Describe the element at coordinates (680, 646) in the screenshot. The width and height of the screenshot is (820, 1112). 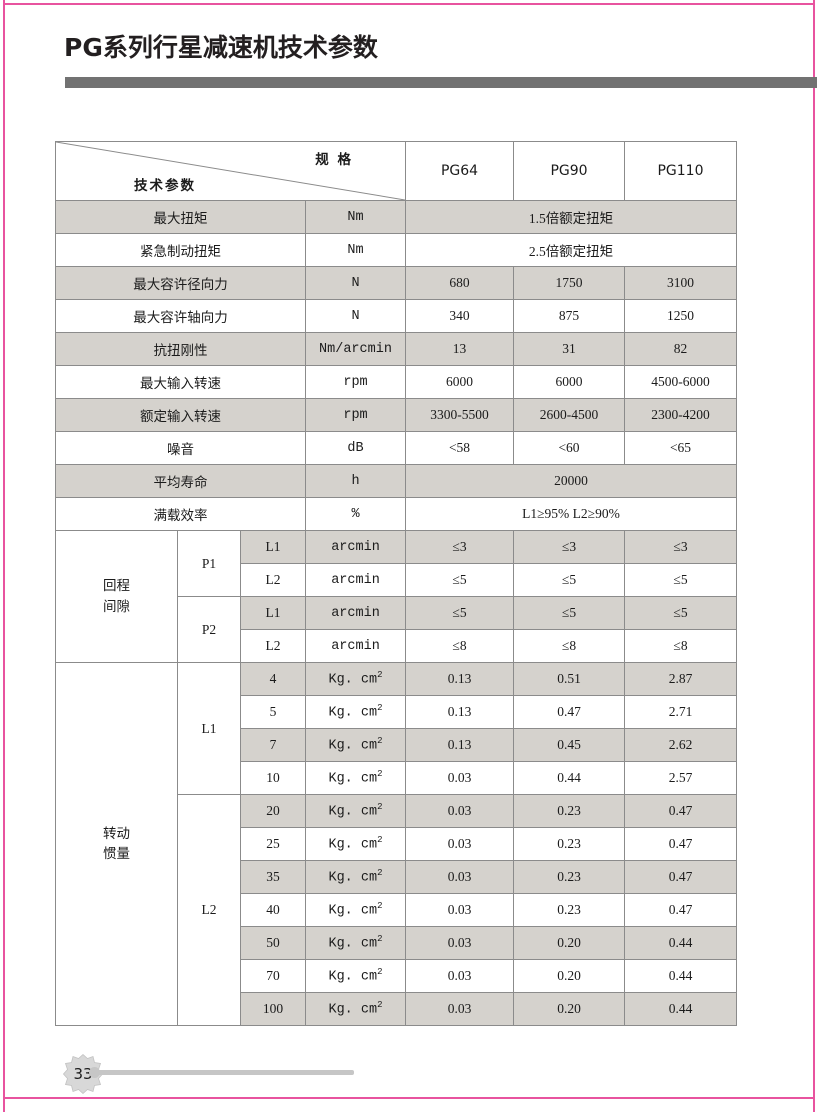
I see `row-value-3: ≤8` at that location.